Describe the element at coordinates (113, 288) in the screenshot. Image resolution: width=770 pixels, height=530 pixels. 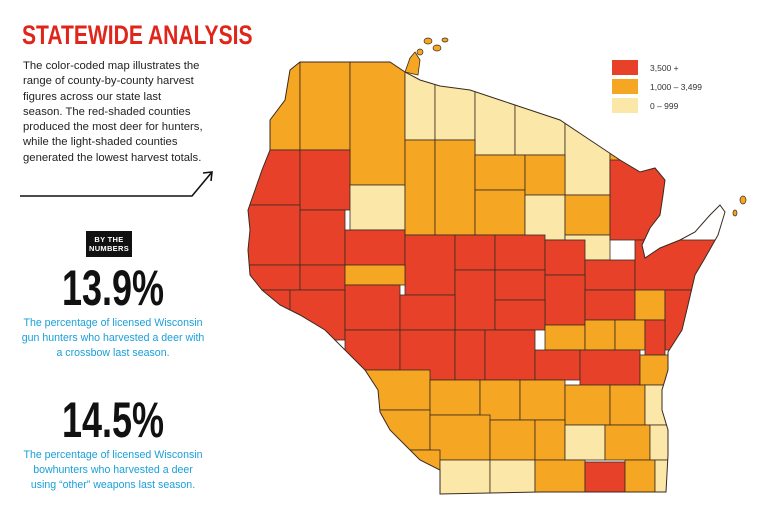
I see `stat-value: 13.9%` at that location.